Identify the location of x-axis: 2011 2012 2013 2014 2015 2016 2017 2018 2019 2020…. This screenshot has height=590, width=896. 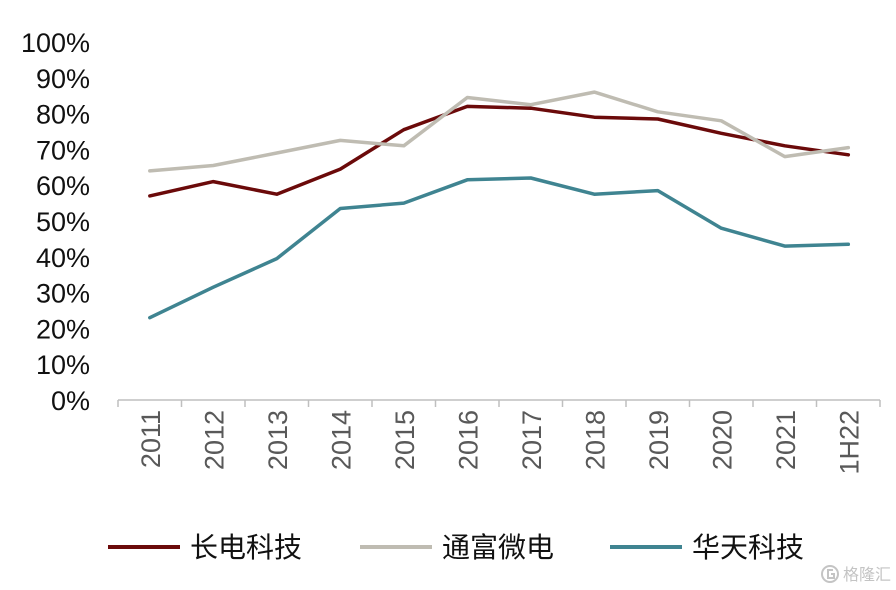
(499, 437).